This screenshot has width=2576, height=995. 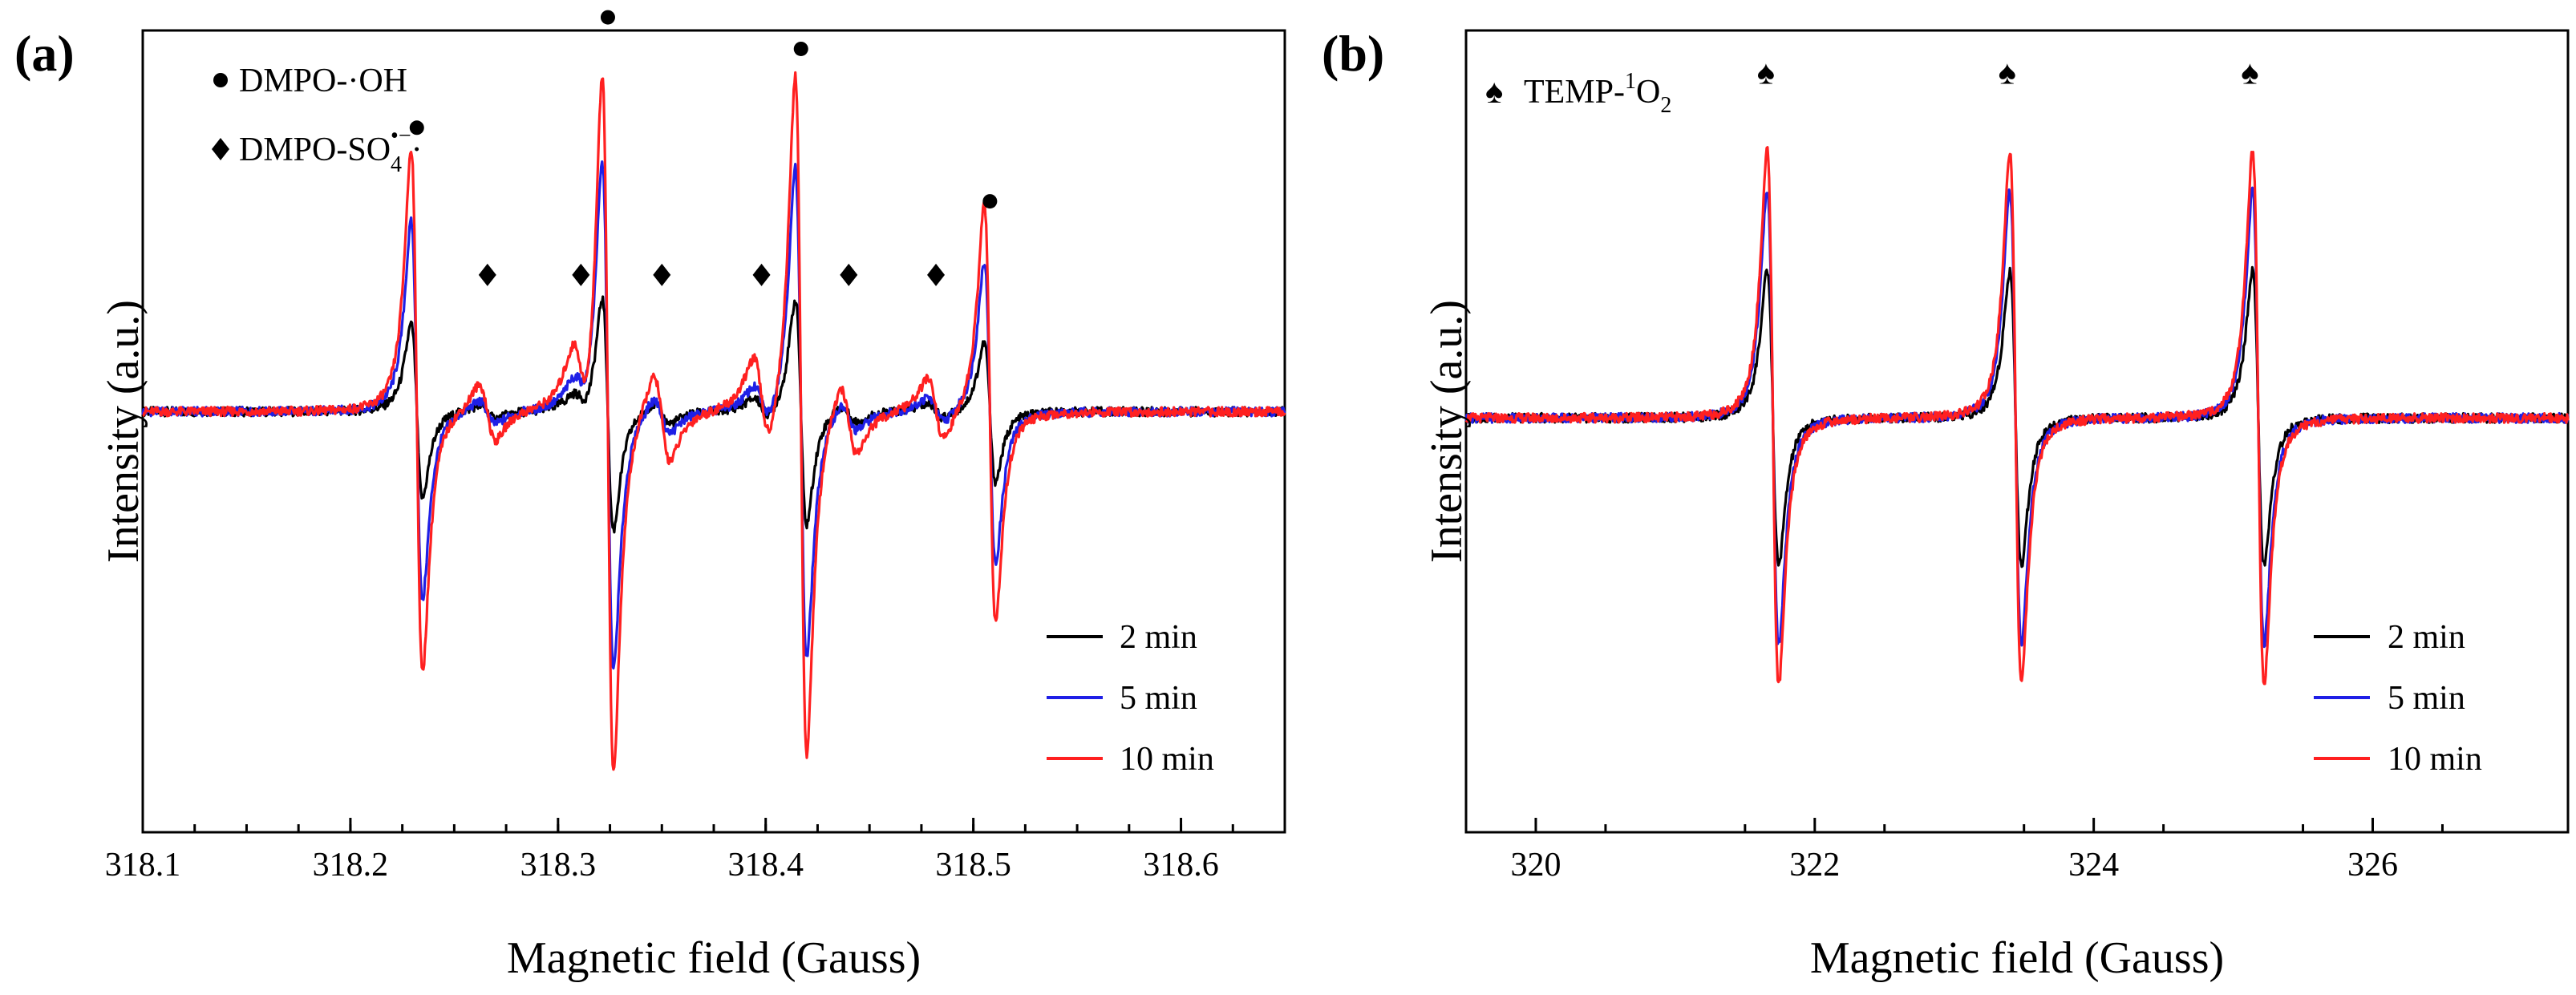 I want to click on spade-icon: ♠, so click(x=1494, y=92).